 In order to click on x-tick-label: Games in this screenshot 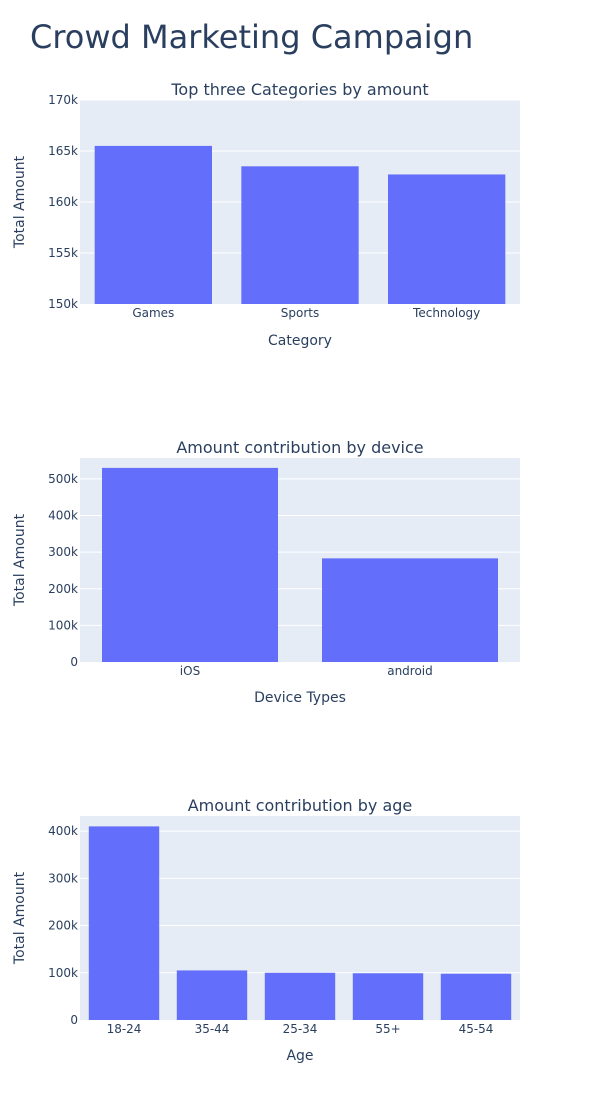, I will do `click(153, 313)`.